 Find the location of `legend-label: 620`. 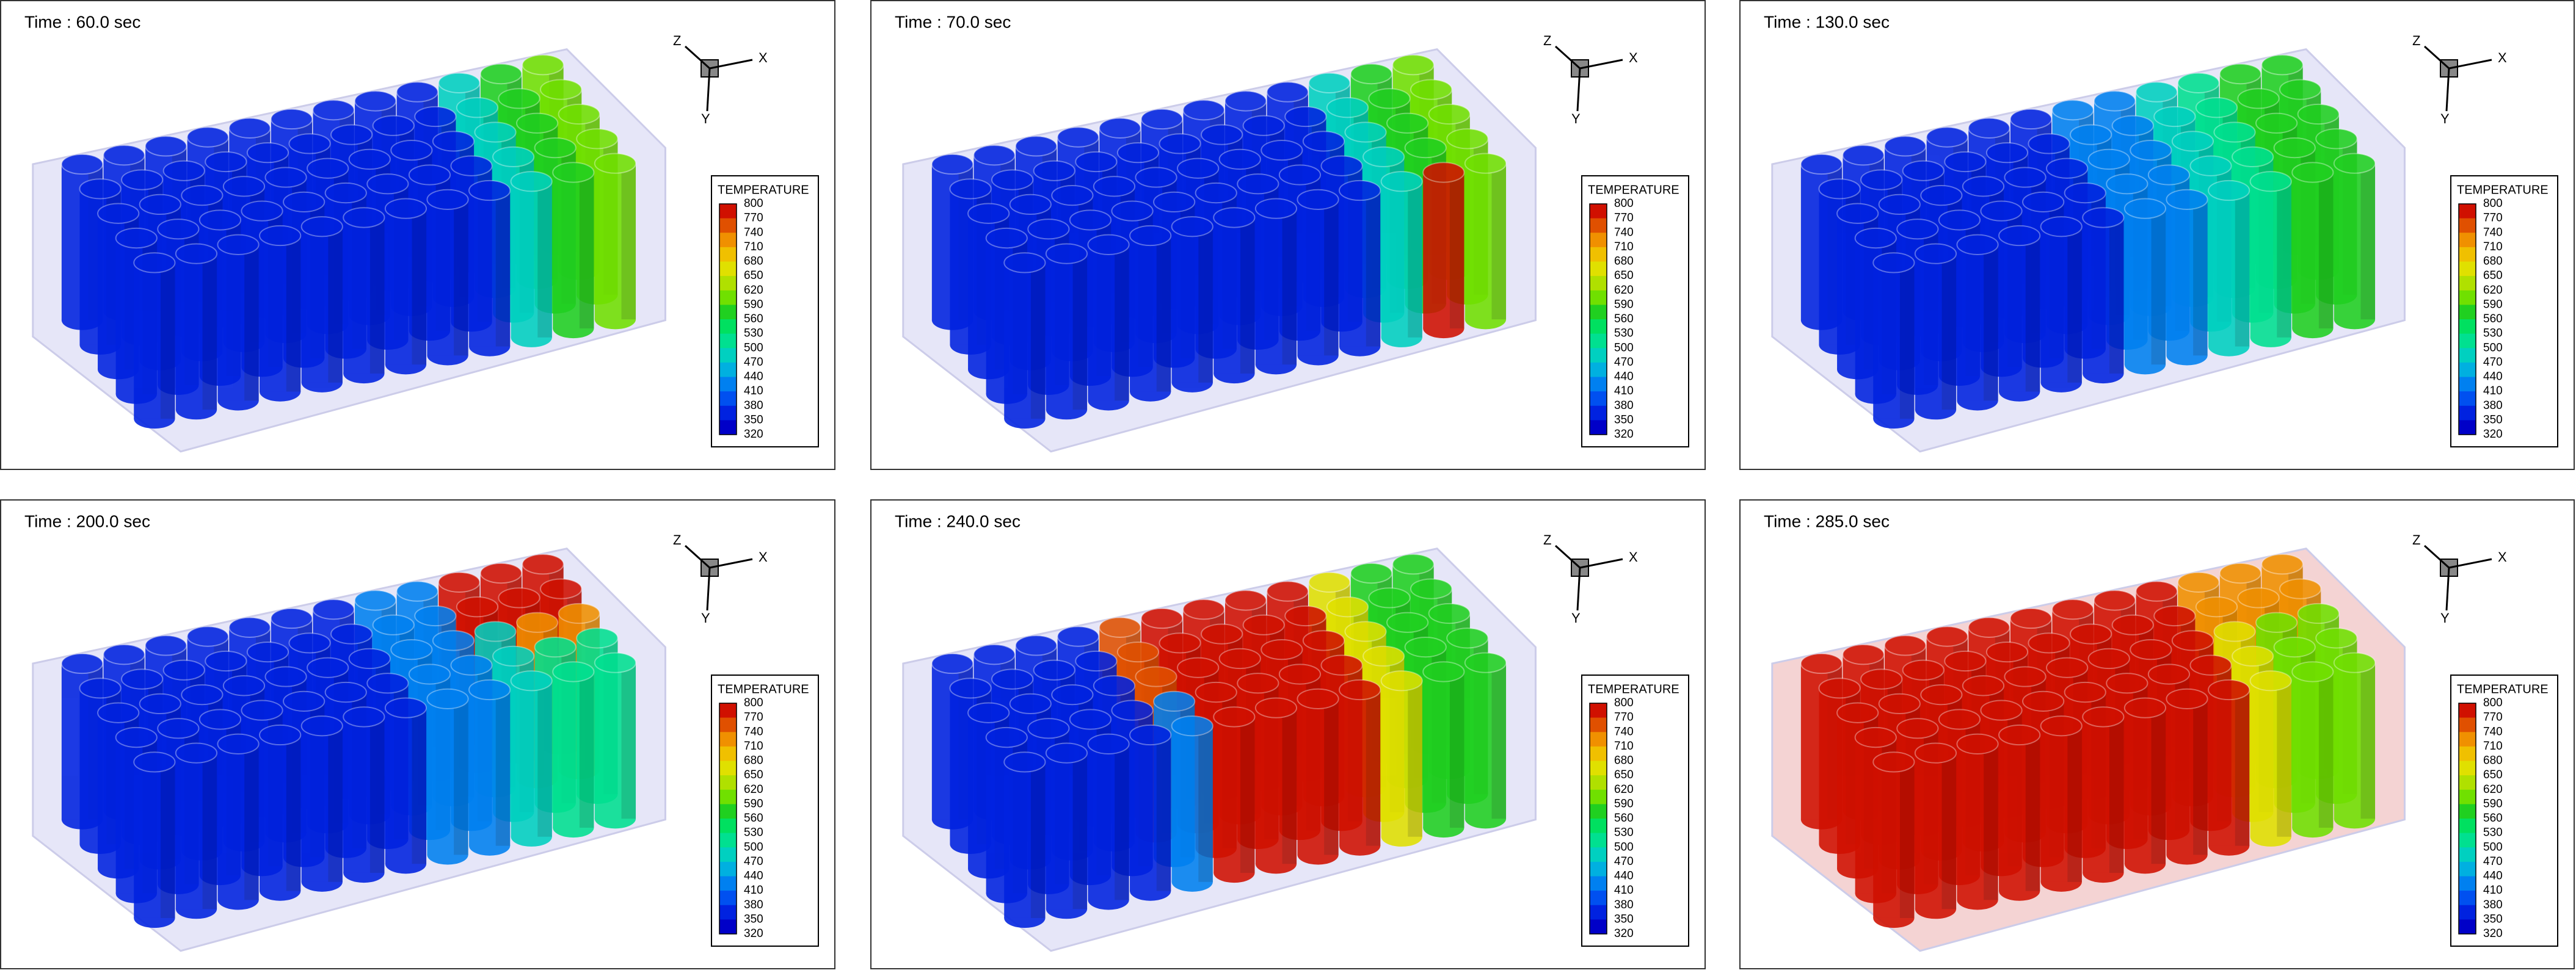

legend-label: 620 is located at coordinates (2493, 290).